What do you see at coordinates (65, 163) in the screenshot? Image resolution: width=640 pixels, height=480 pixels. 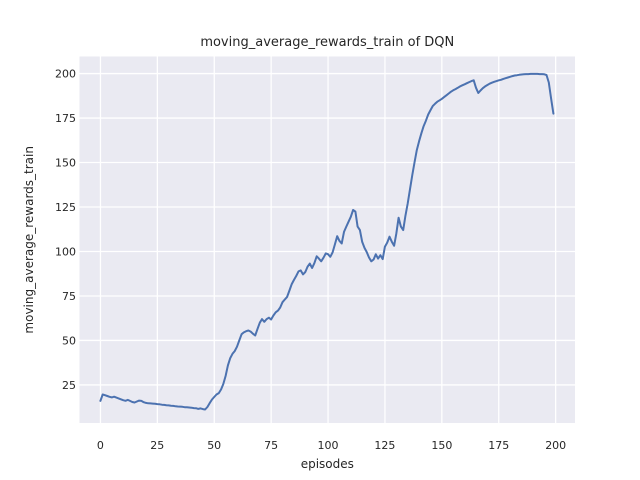 I see `y-tick-label: 150` at bounding box center [65, 163].